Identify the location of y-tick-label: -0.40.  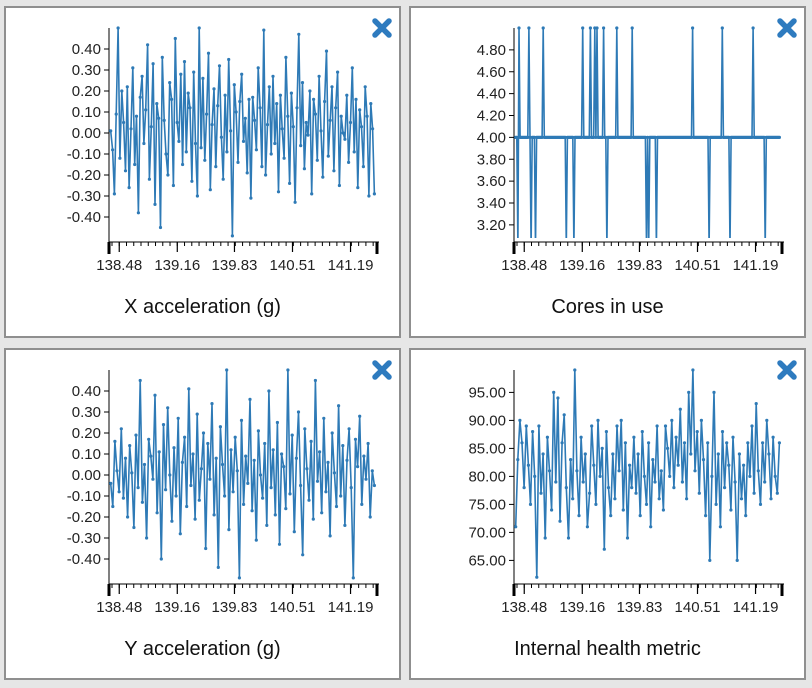
(84, 217).